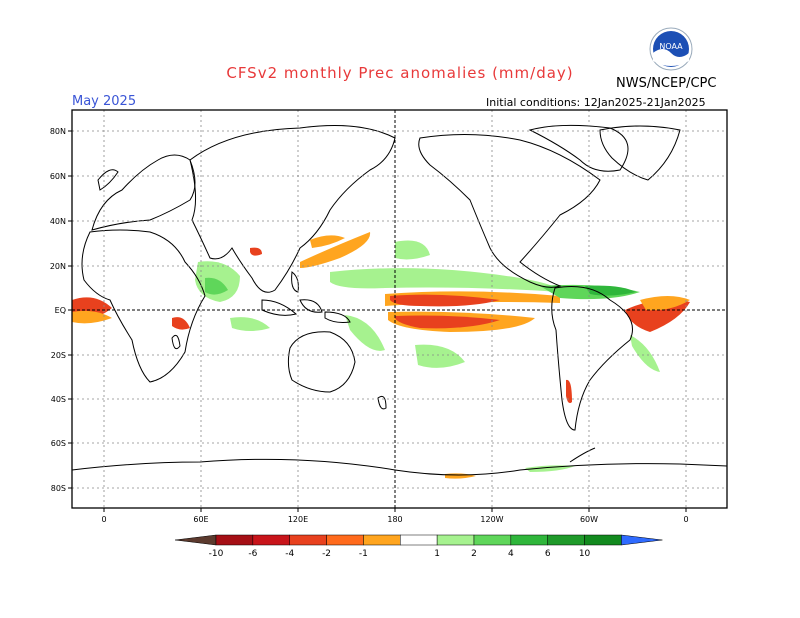 The image size is (800, 618). What do you see at coordinates (58, 443) in the screenshot?
I see `lat-label: 60S` at bounding box center [58, 443].